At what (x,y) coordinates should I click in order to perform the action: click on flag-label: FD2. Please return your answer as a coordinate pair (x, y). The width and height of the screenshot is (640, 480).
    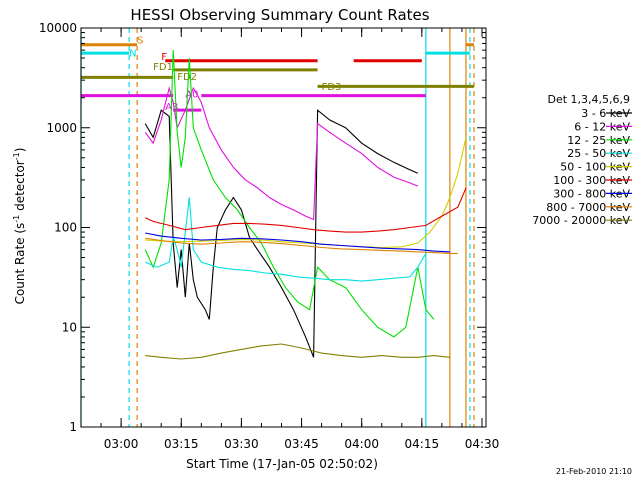
    Looking at the image, I should click on (187, 77).